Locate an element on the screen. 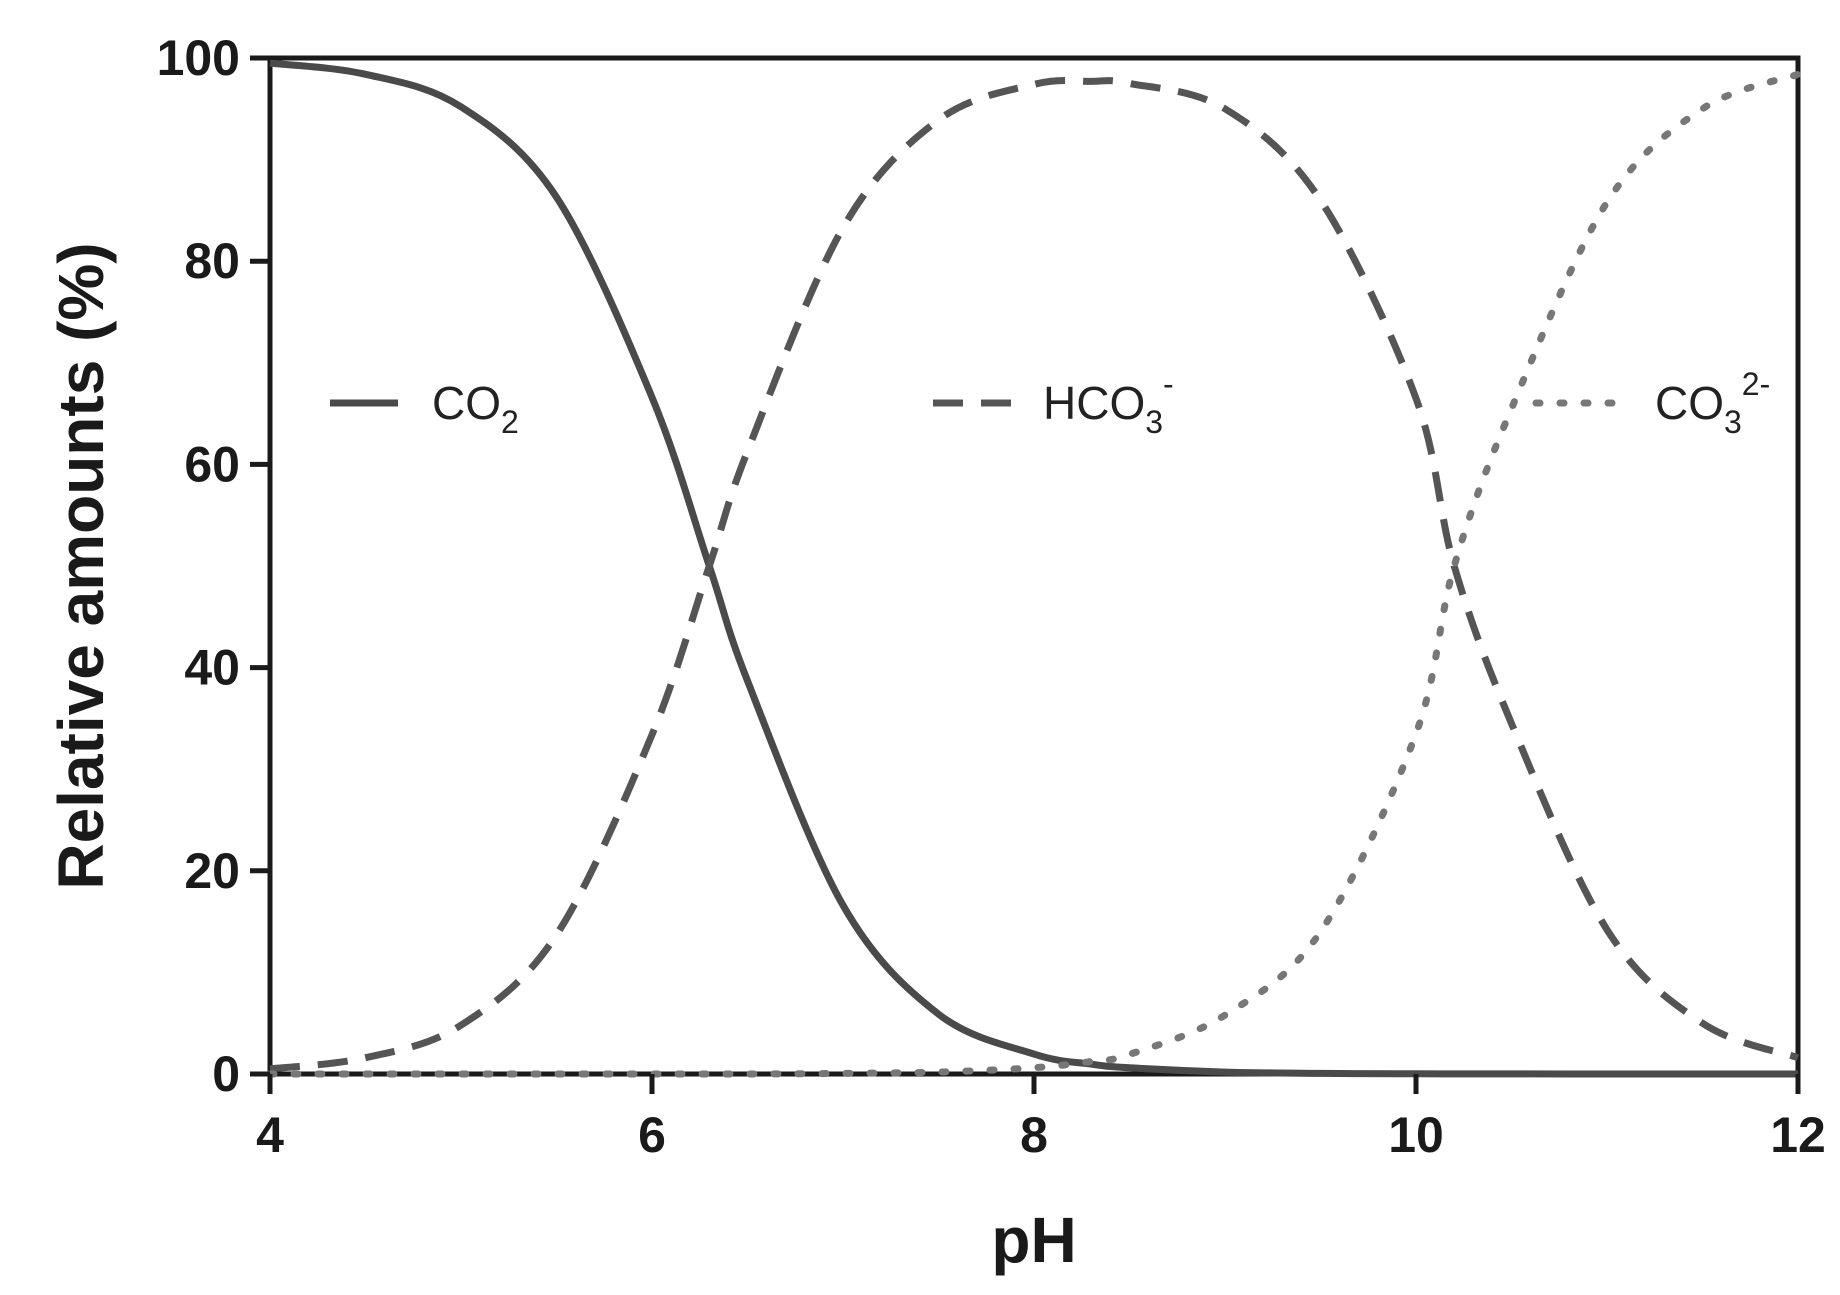 The width and height of the screenshot is (1840, 1295). x-axis-ticks: 4 6 8 10 12 is located at coordinates (1041, 1118).